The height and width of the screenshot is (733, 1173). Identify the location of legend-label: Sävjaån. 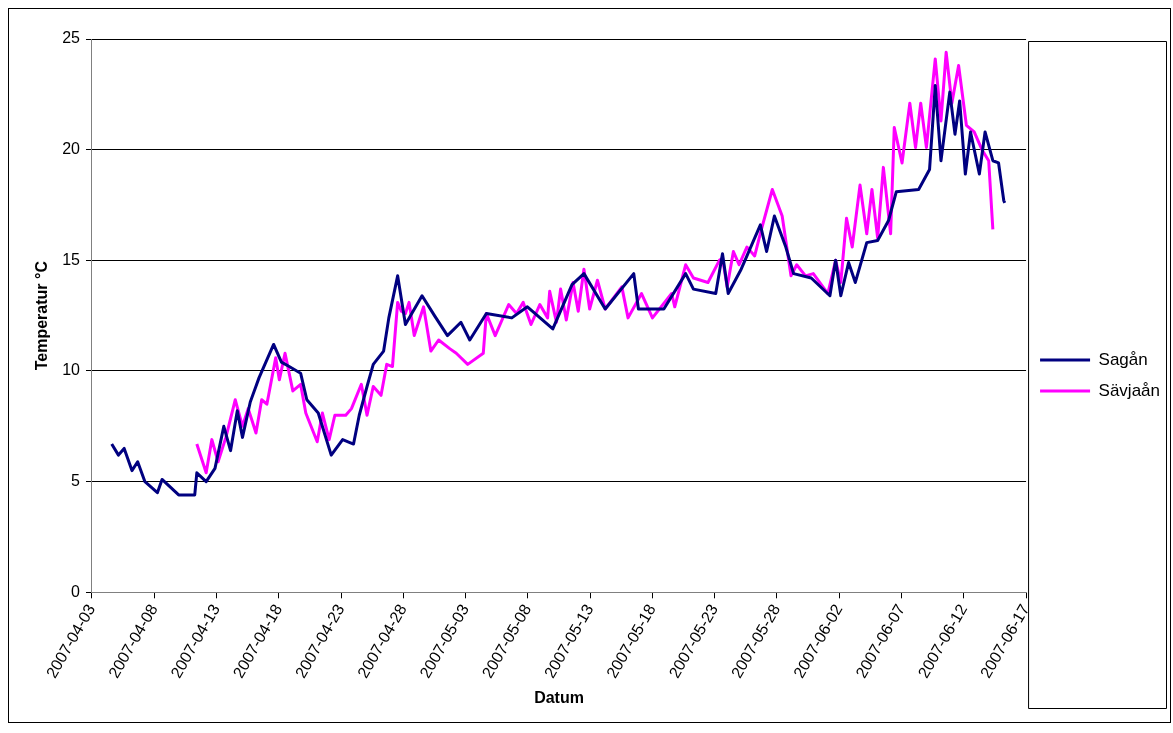
(1129, 390).